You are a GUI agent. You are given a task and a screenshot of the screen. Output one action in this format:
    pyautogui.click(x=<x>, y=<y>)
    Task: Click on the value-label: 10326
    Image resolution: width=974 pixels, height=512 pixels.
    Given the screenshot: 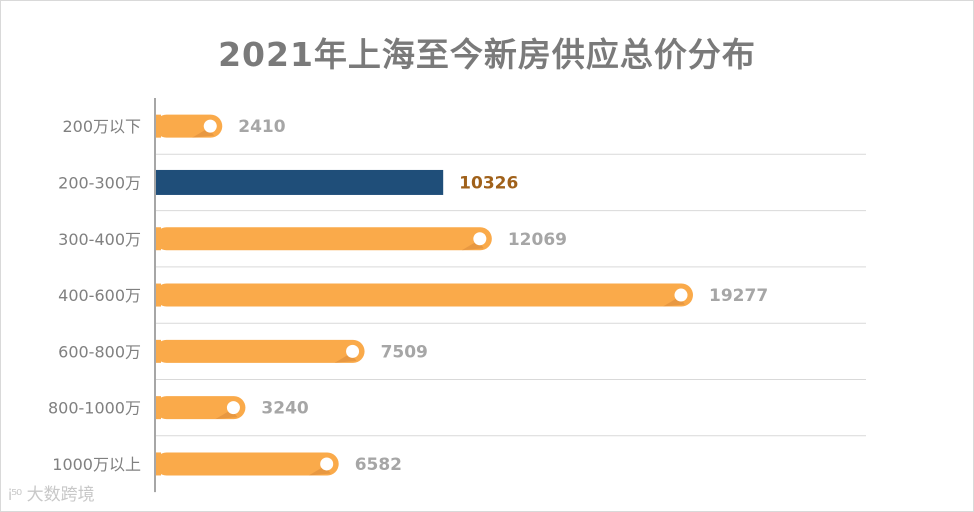 What is the action you would take?
    pyautogui.click(x=488, y=183)
    